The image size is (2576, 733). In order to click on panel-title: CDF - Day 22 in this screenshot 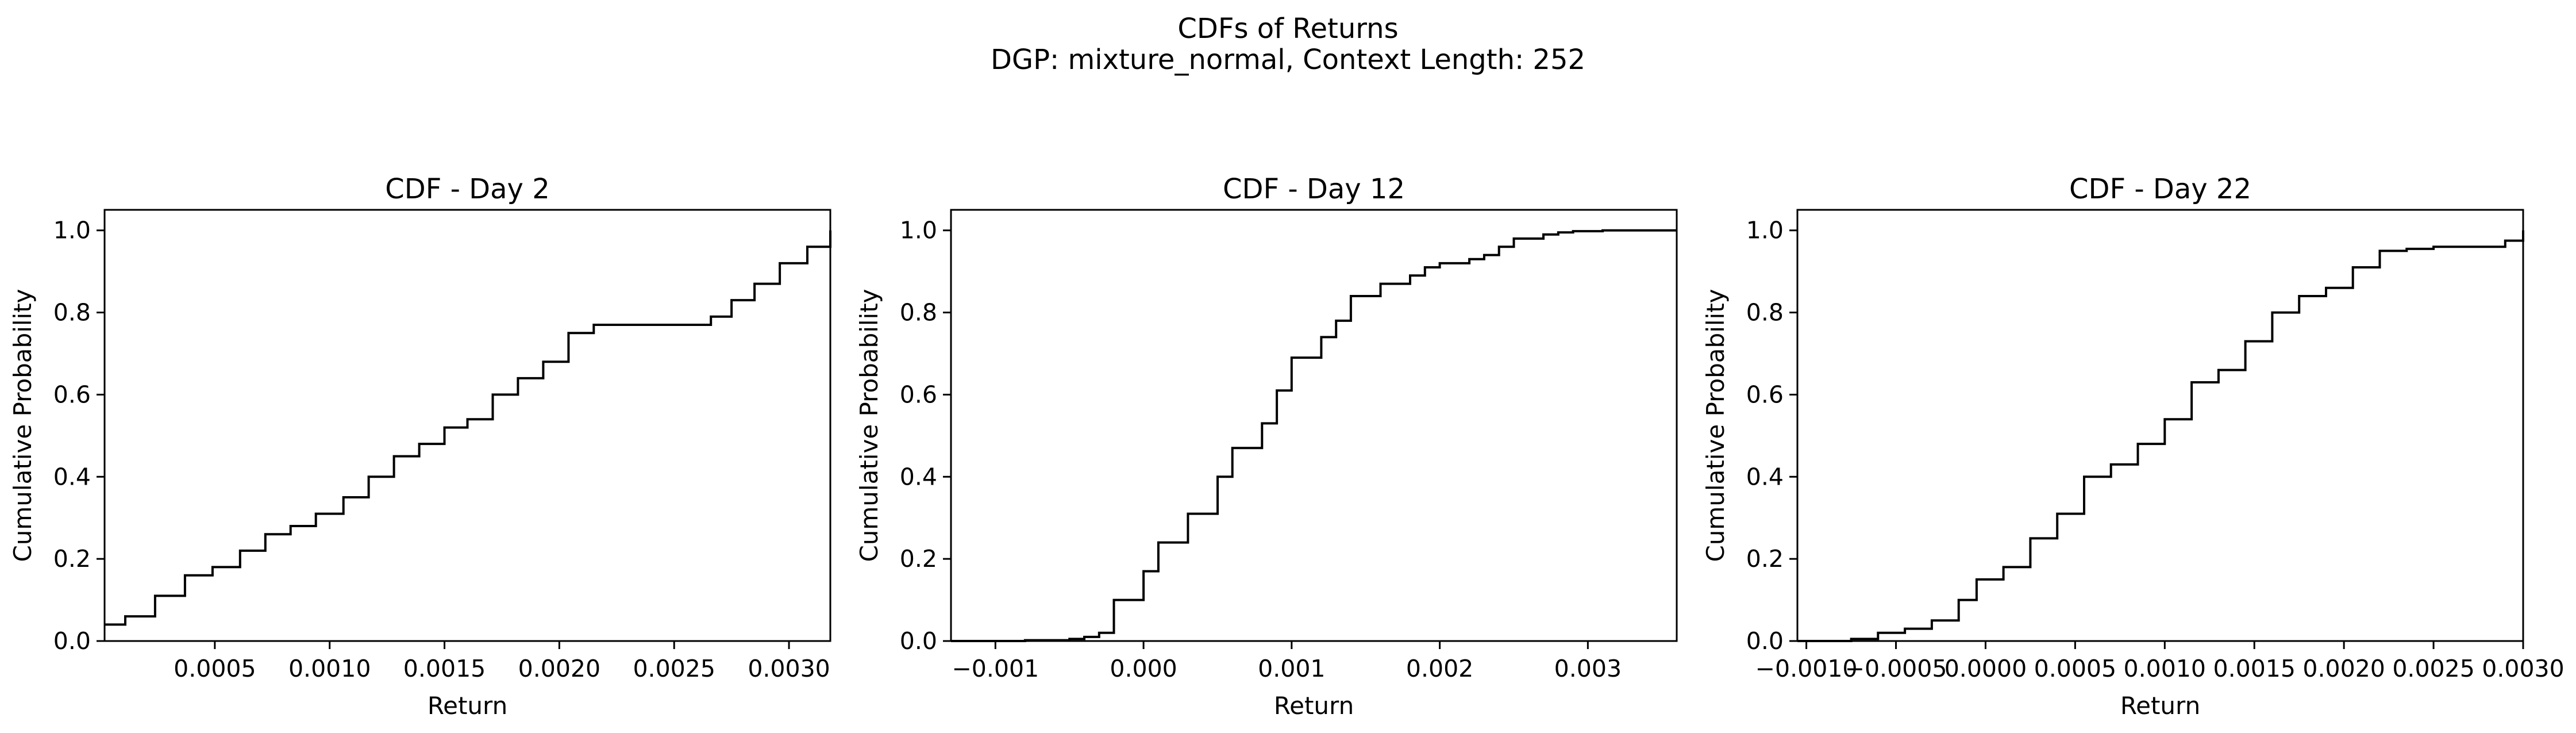, I will do `click(2160, 189)`.